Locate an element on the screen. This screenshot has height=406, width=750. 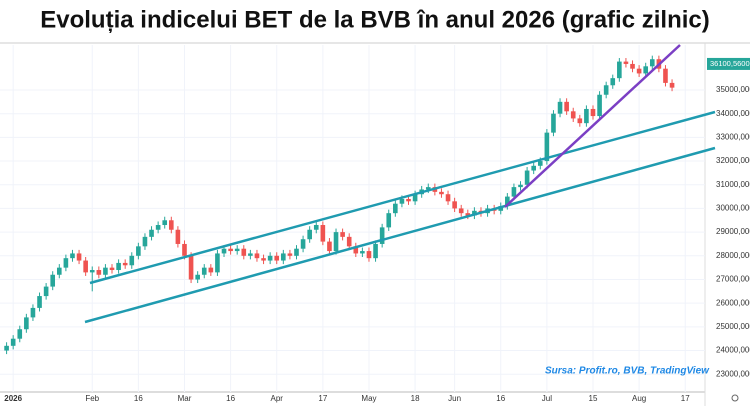
x-tick-label: May is located at coordinates (368, 398).